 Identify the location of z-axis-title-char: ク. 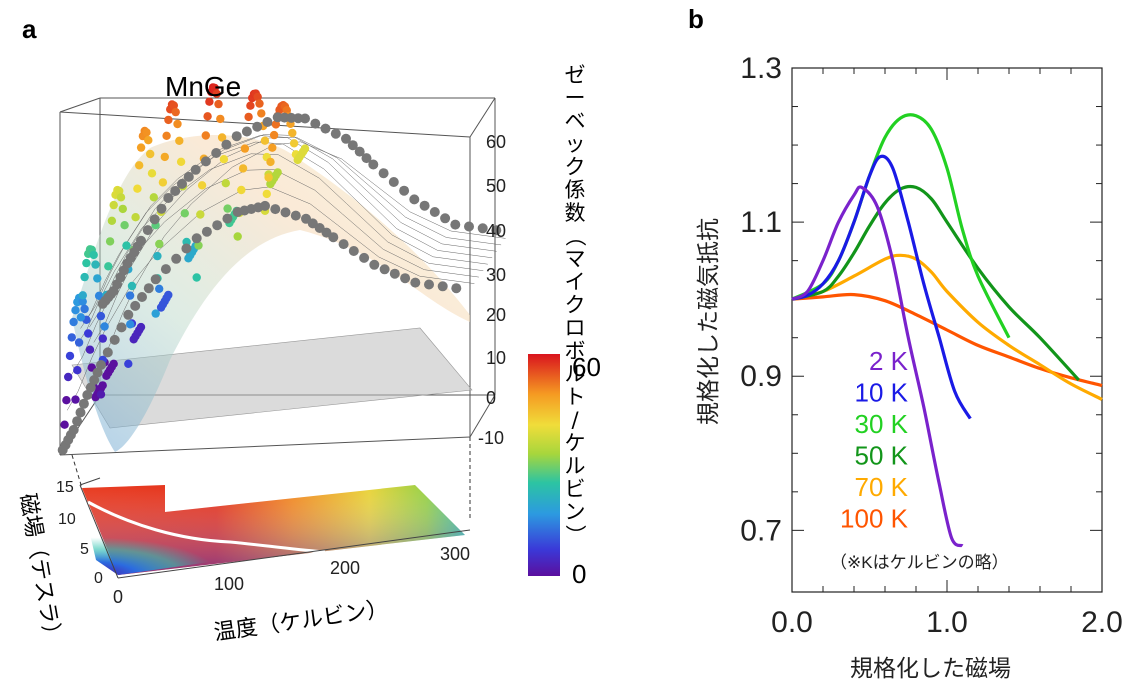
(575, 167).